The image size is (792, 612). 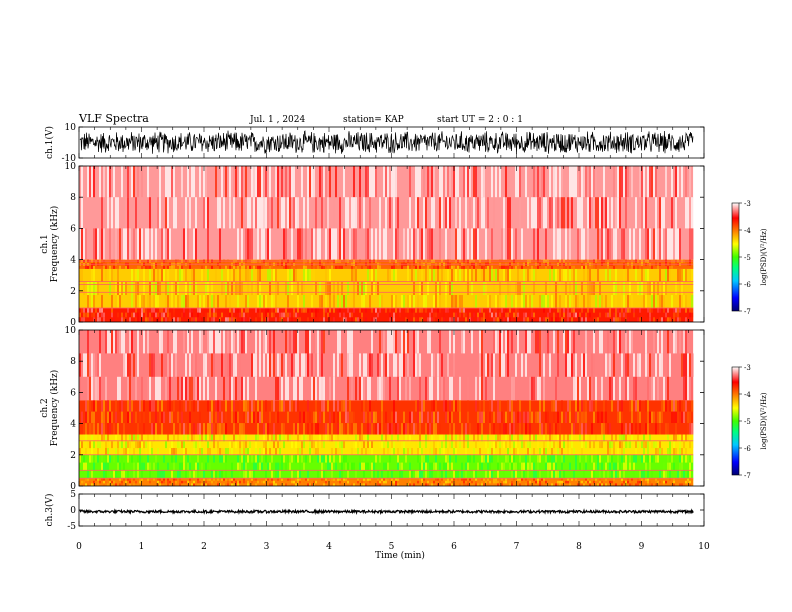 What do you see at coordinates (747, 395) in the screenshot?
I see `cb2-tick-label: -4` at bounding box center [747, 395].